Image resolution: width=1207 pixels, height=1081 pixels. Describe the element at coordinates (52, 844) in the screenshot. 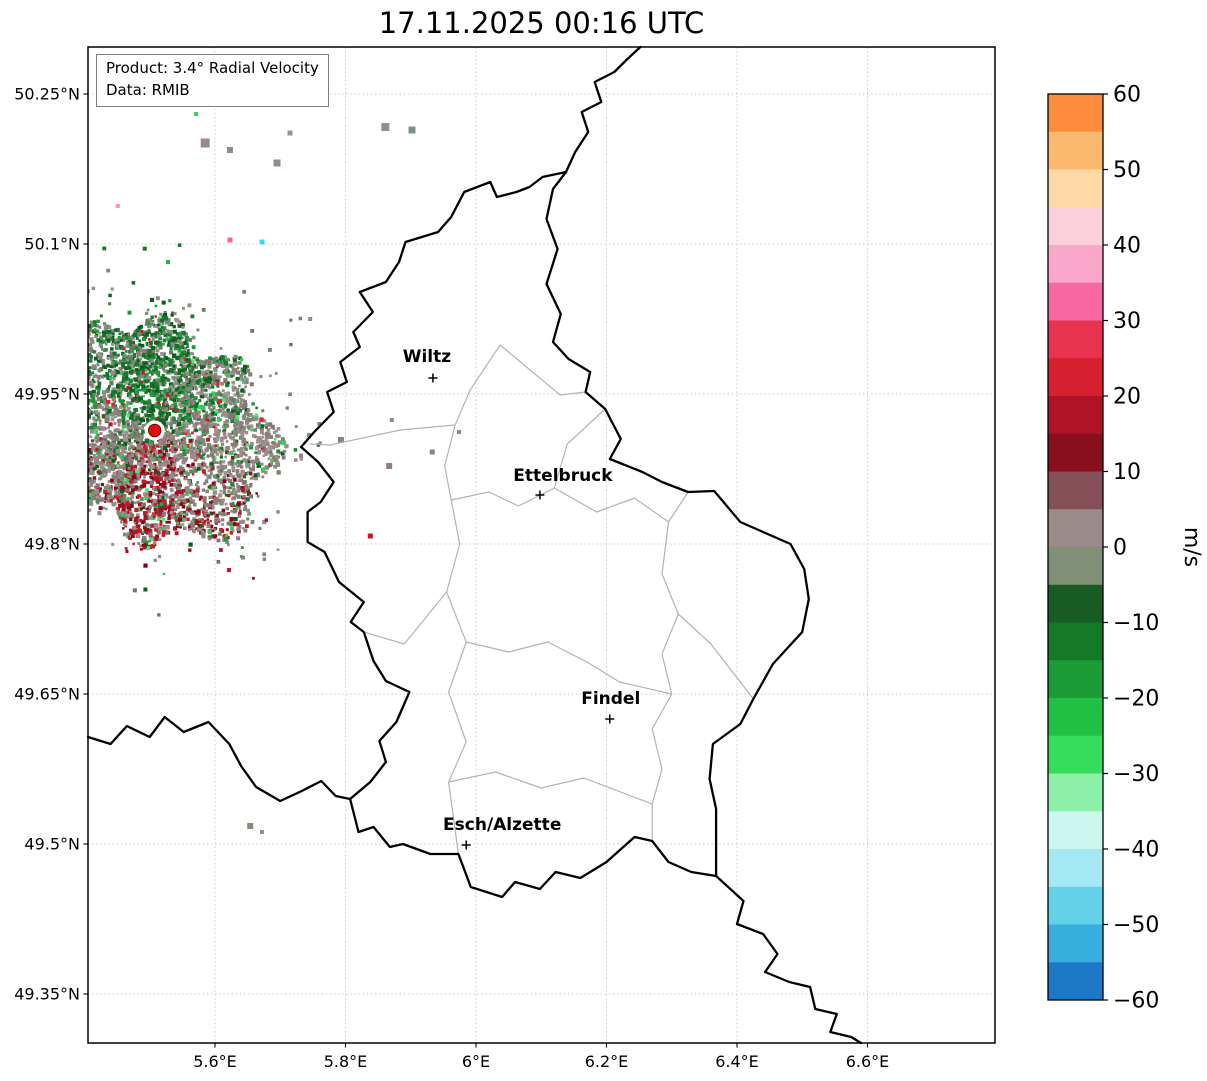

I see `y-tick-label: 49.5°N` at that location.